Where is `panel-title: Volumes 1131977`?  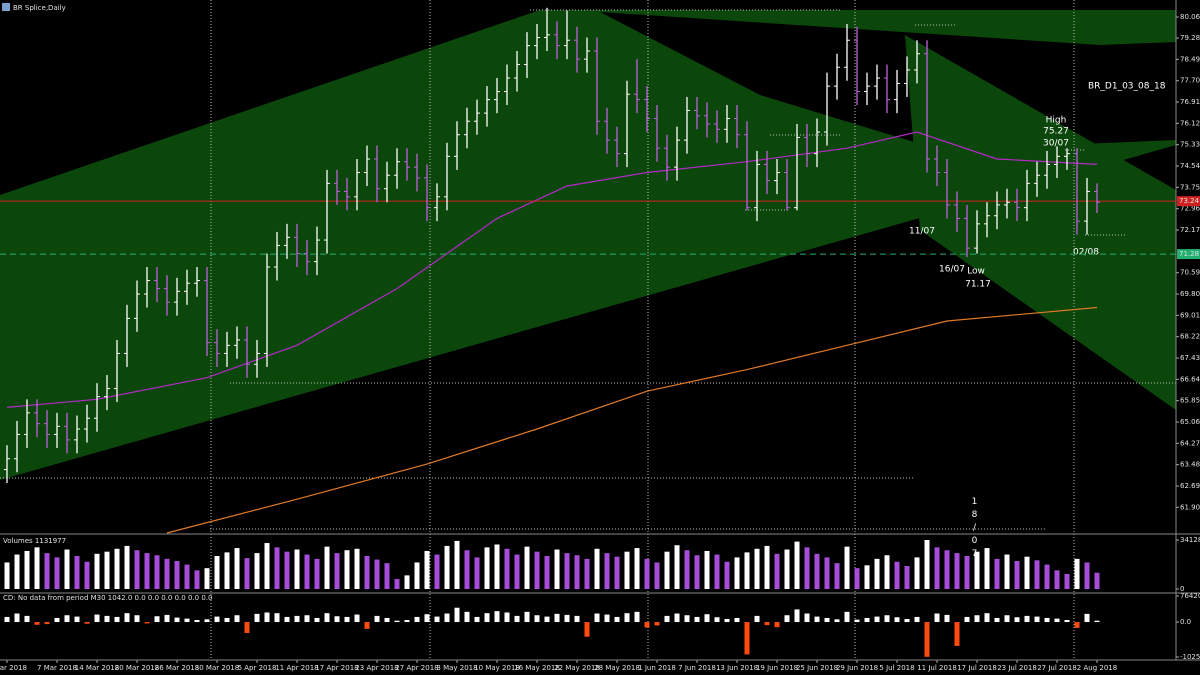 panel-title: Volumes 1131977 is located at coordinates (34, 541).